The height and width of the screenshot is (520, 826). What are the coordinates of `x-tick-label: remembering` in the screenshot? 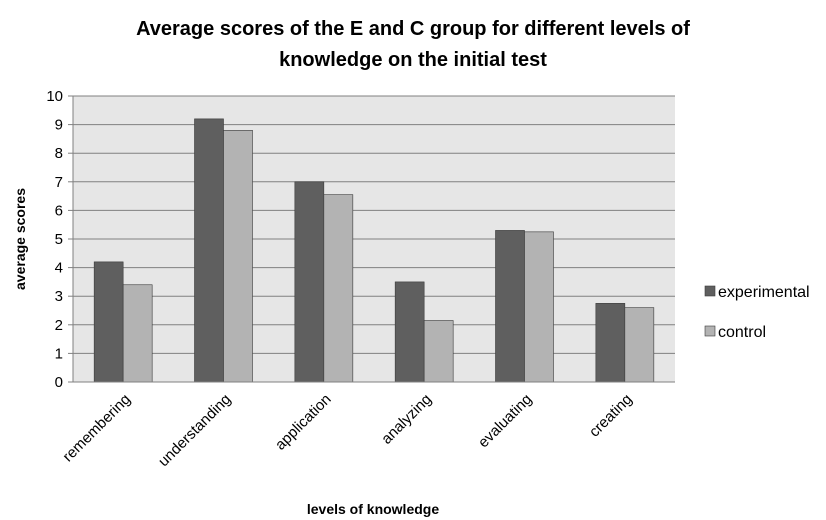 It's located at (96, 428).